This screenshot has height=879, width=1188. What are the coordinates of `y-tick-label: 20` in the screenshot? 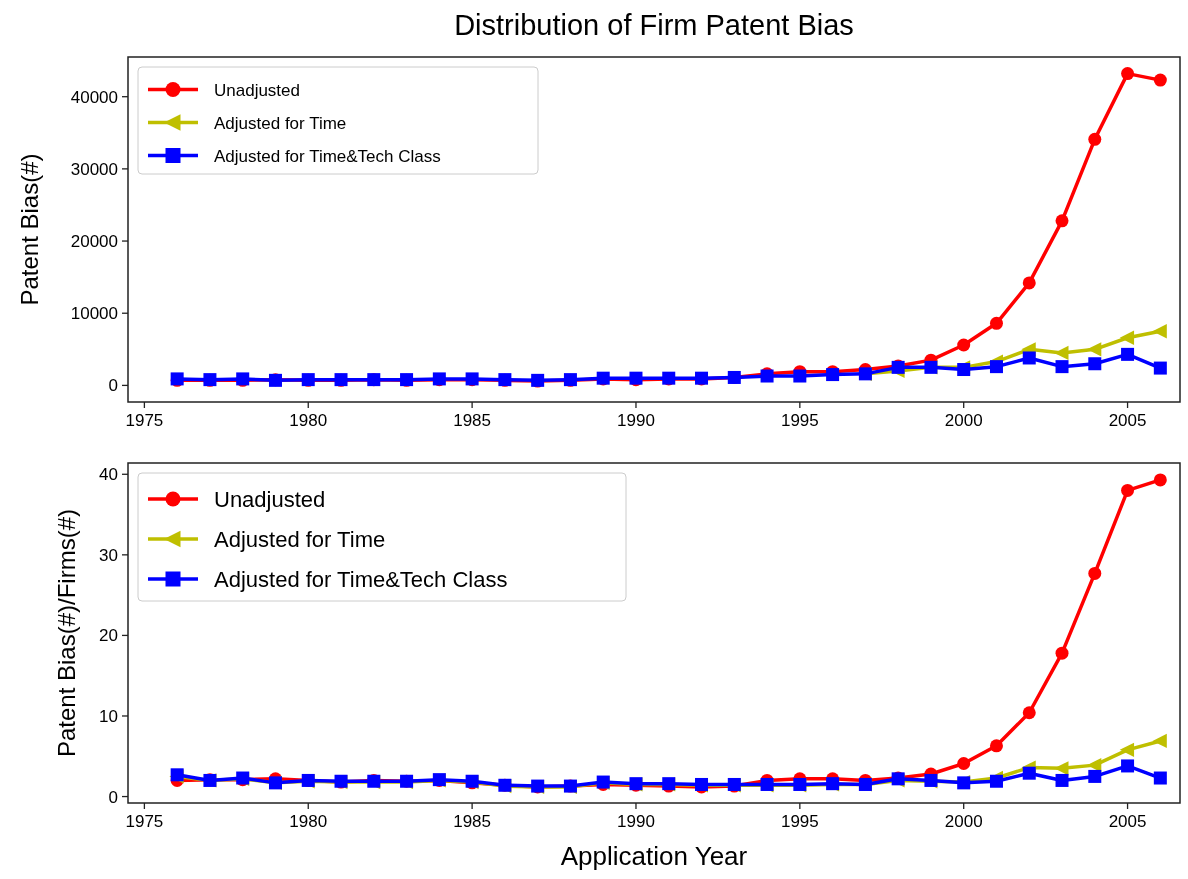 It's located at (108, 636).